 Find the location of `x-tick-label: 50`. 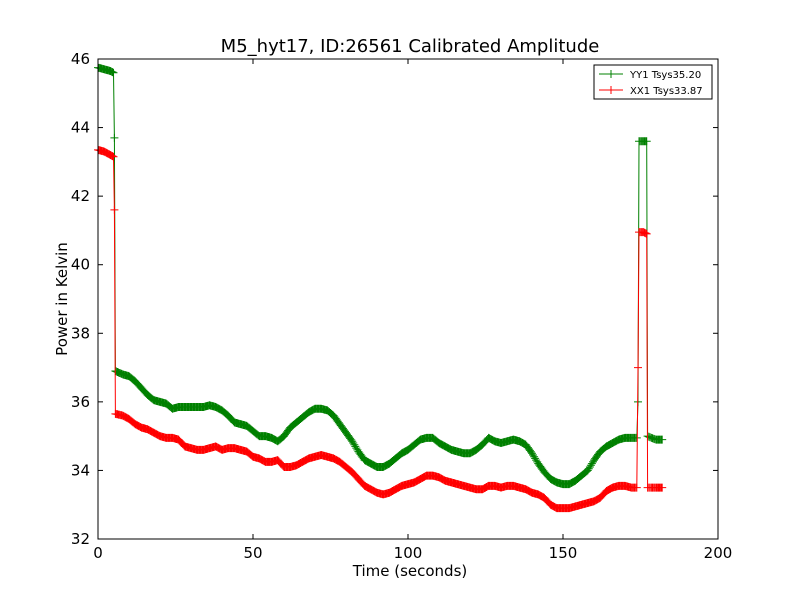

x-tick-label: 50 is located at coordinates (252, 553).